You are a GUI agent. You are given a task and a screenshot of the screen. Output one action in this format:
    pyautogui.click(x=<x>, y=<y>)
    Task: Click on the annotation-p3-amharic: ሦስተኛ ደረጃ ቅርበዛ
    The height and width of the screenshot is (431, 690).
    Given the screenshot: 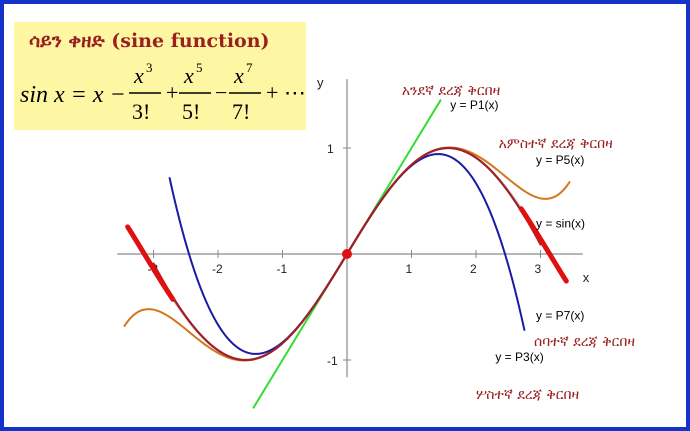 What is the action you would take?
    pyautogui.click(x=527, y=395)
    